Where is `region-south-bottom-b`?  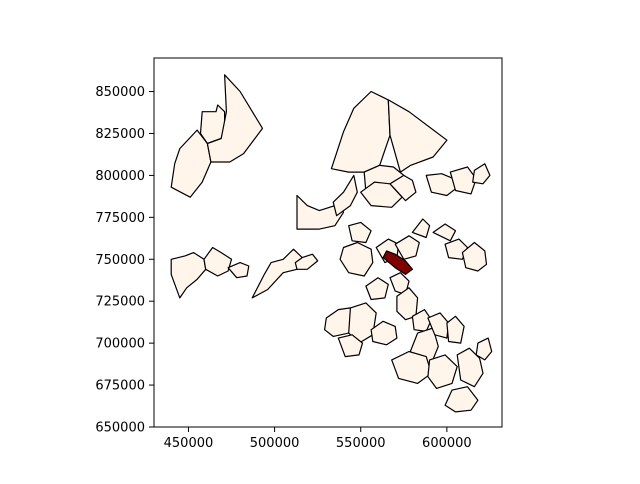 region-south-bottom-b is located at coordinates (442, 371).